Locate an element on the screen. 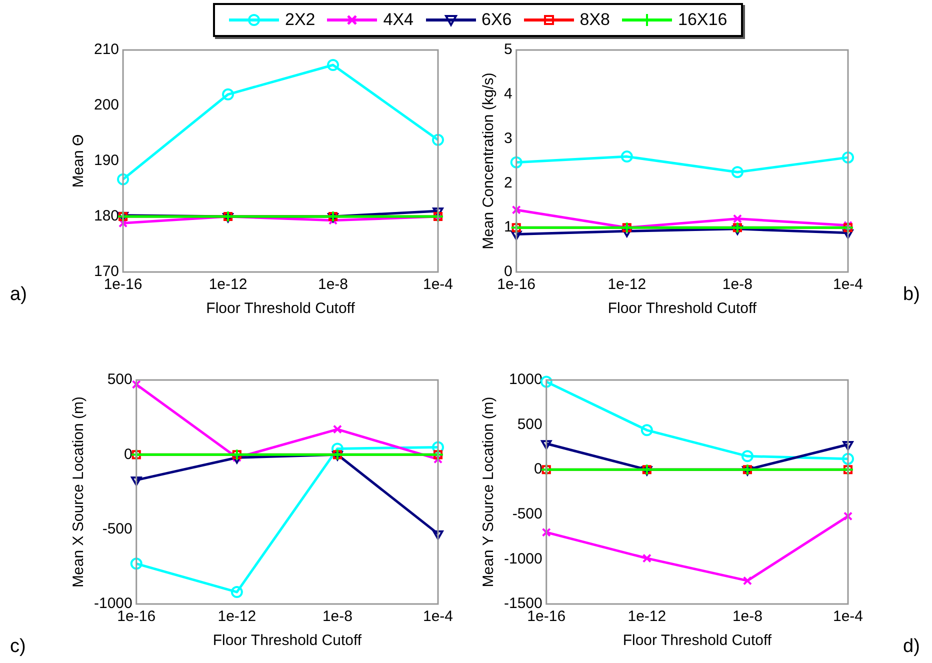 The width and height of the screenshot is (932, 663). legend-label: 4X4 is located at coordinates (398, 20).